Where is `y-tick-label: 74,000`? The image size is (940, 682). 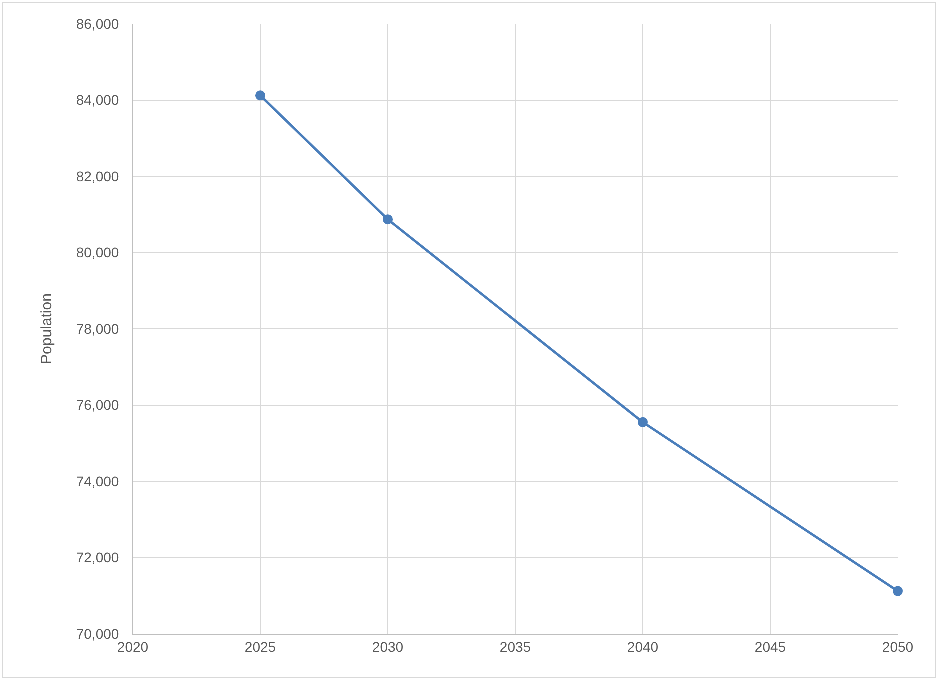
y-tick-label: 74,000 is located at coordinates (98, 481).